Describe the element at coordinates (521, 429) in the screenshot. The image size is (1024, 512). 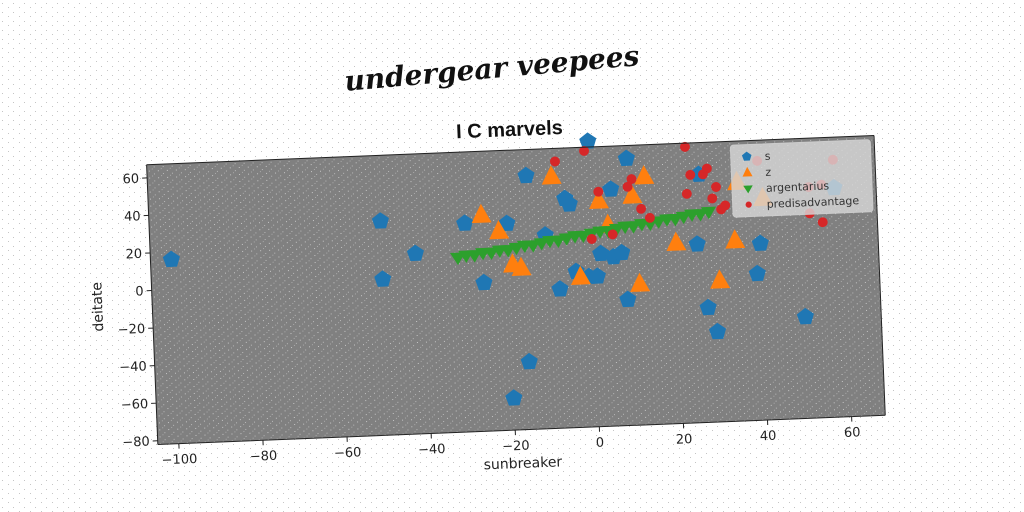
I see `x-axis-line` at that location.